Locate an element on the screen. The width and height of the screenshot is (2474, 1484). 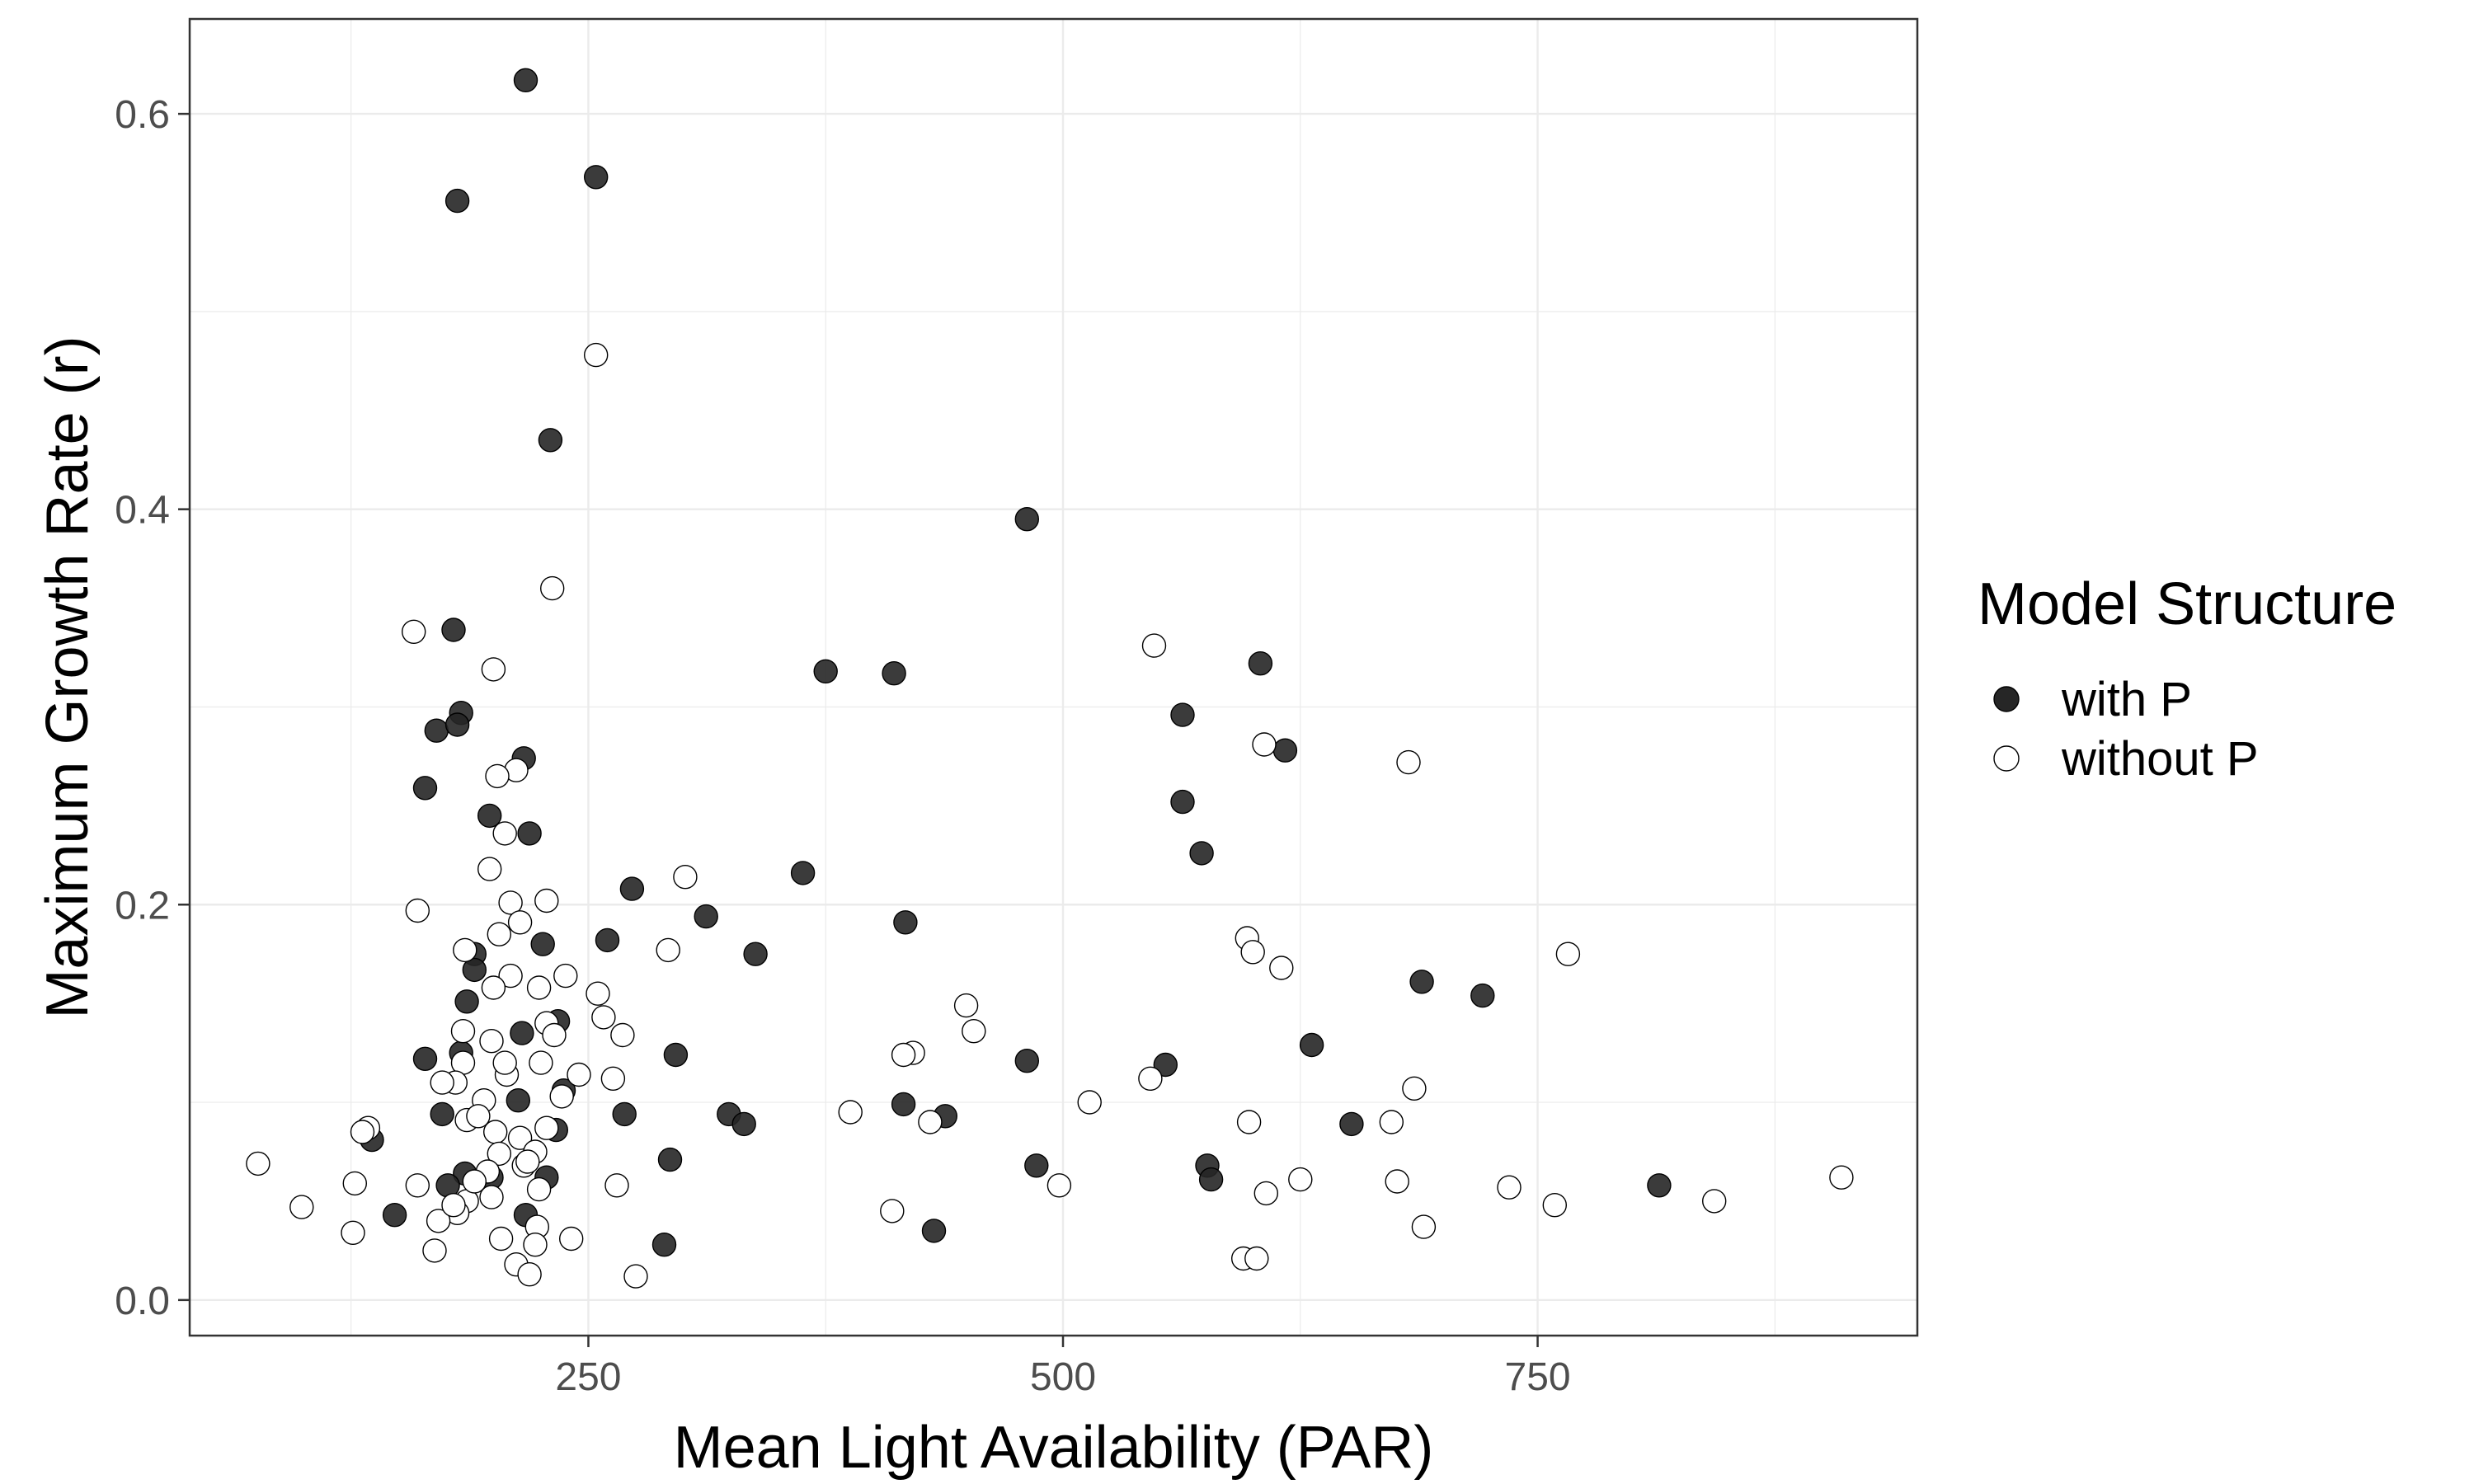
x-axis-title: Mean Light Availability (PAR) is located at coordinates (1054, 1448).